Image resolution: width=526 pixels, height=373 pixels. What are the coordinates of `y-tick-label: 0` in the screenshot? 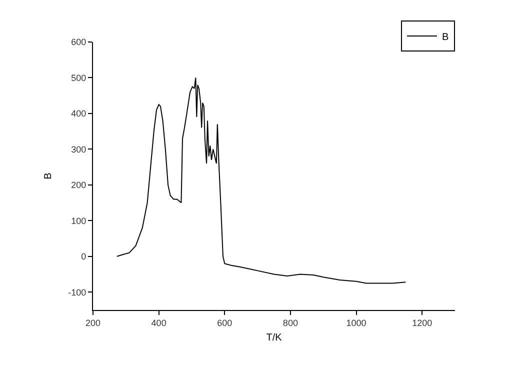 It's located at (83, 257).